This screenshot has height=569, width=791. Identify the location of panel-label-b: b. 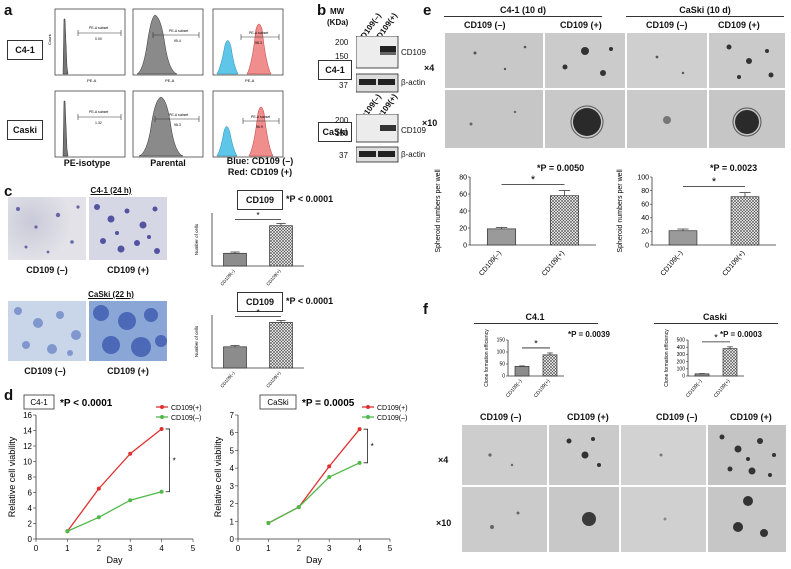
(322, 10).